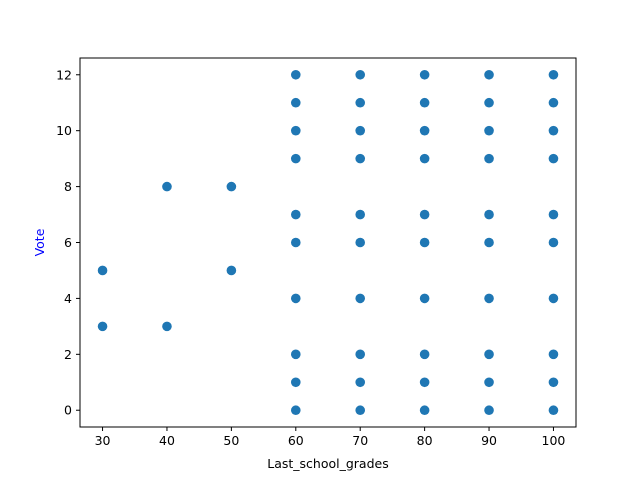  Describe the element at coordinates (64, 130) in the screenshot. I see `y-tick-label: 10` at that location.